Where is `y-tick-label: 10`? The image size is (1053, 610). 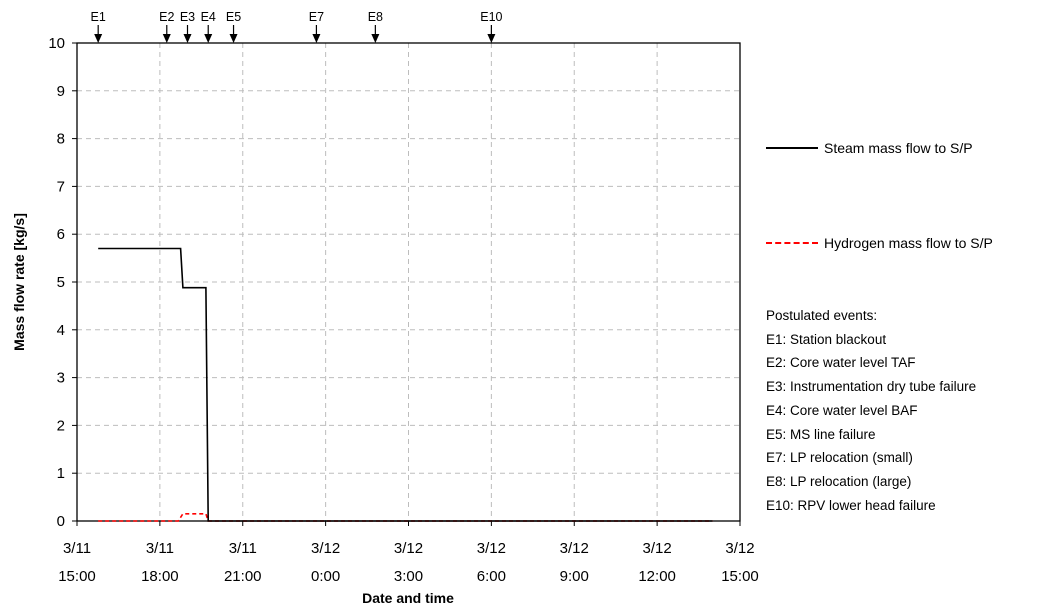
y-tick-label: 10 is located at coordinates (56, 43).